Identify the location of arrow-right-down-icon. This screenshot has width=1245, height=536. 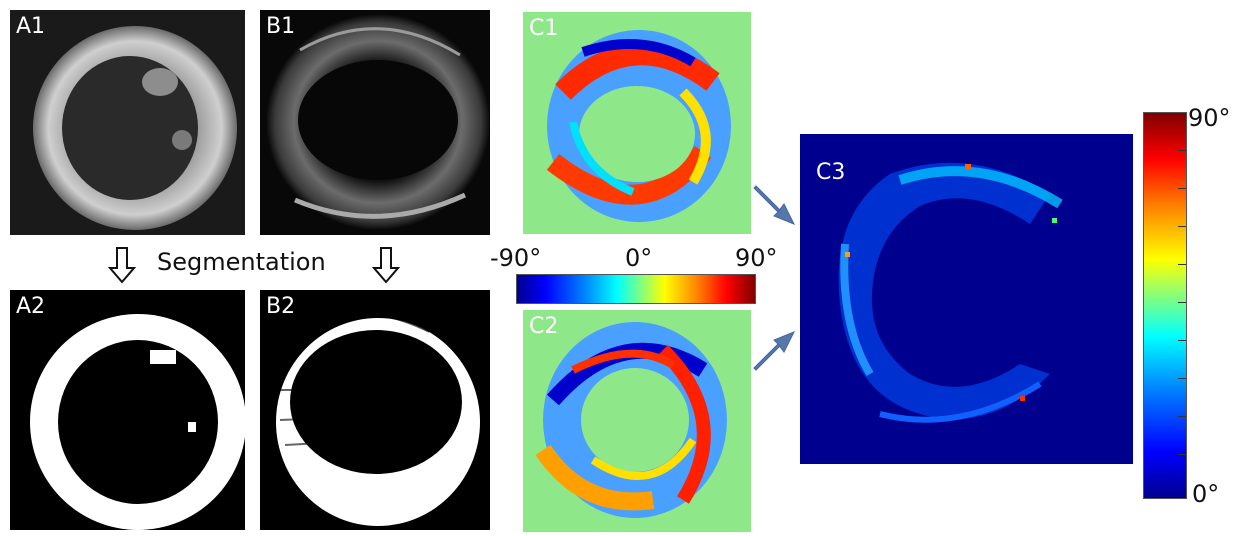
(774, 205).